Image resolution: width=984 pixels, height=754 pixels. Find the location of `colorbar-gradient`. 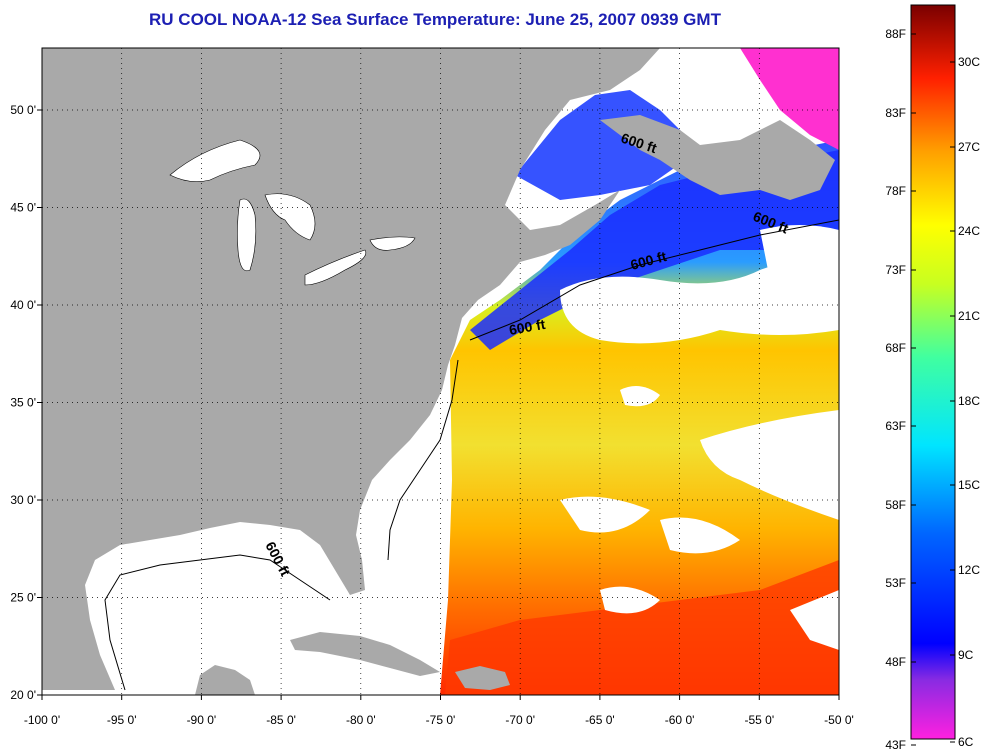

colorbar-gradient is located at coordinates (933, 372).